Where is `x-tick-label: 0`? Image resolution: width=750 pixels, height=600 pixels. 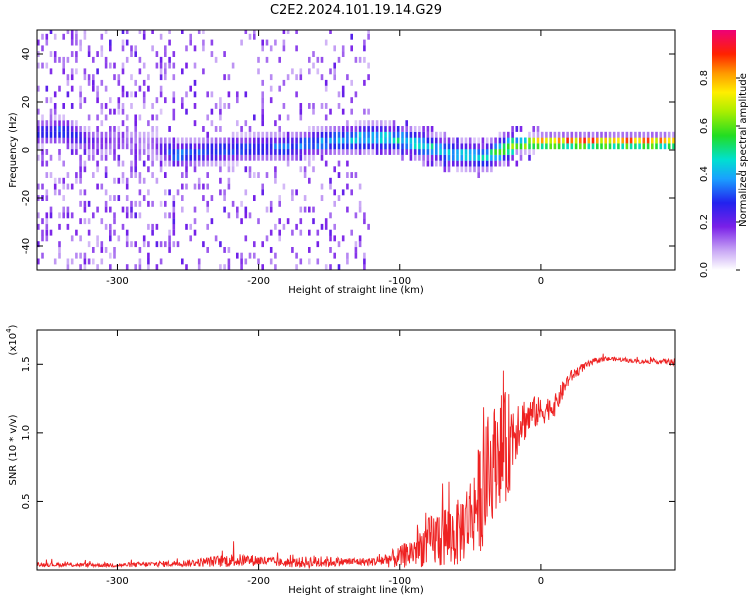 x-tick-label: 0 is located at coordinates (541, 281).